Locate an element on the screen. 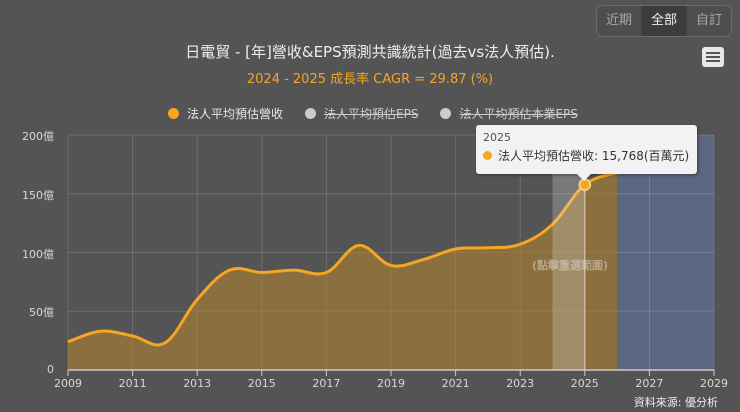 The image size is (740, 412). x-axis-tick: 2009 is located at coordinates (68, 383).